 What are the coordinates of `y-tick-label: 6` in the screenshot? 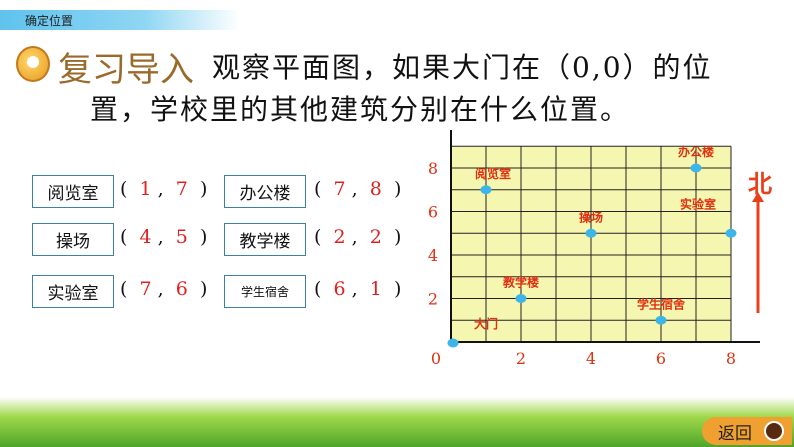 It's located at (433, 212).